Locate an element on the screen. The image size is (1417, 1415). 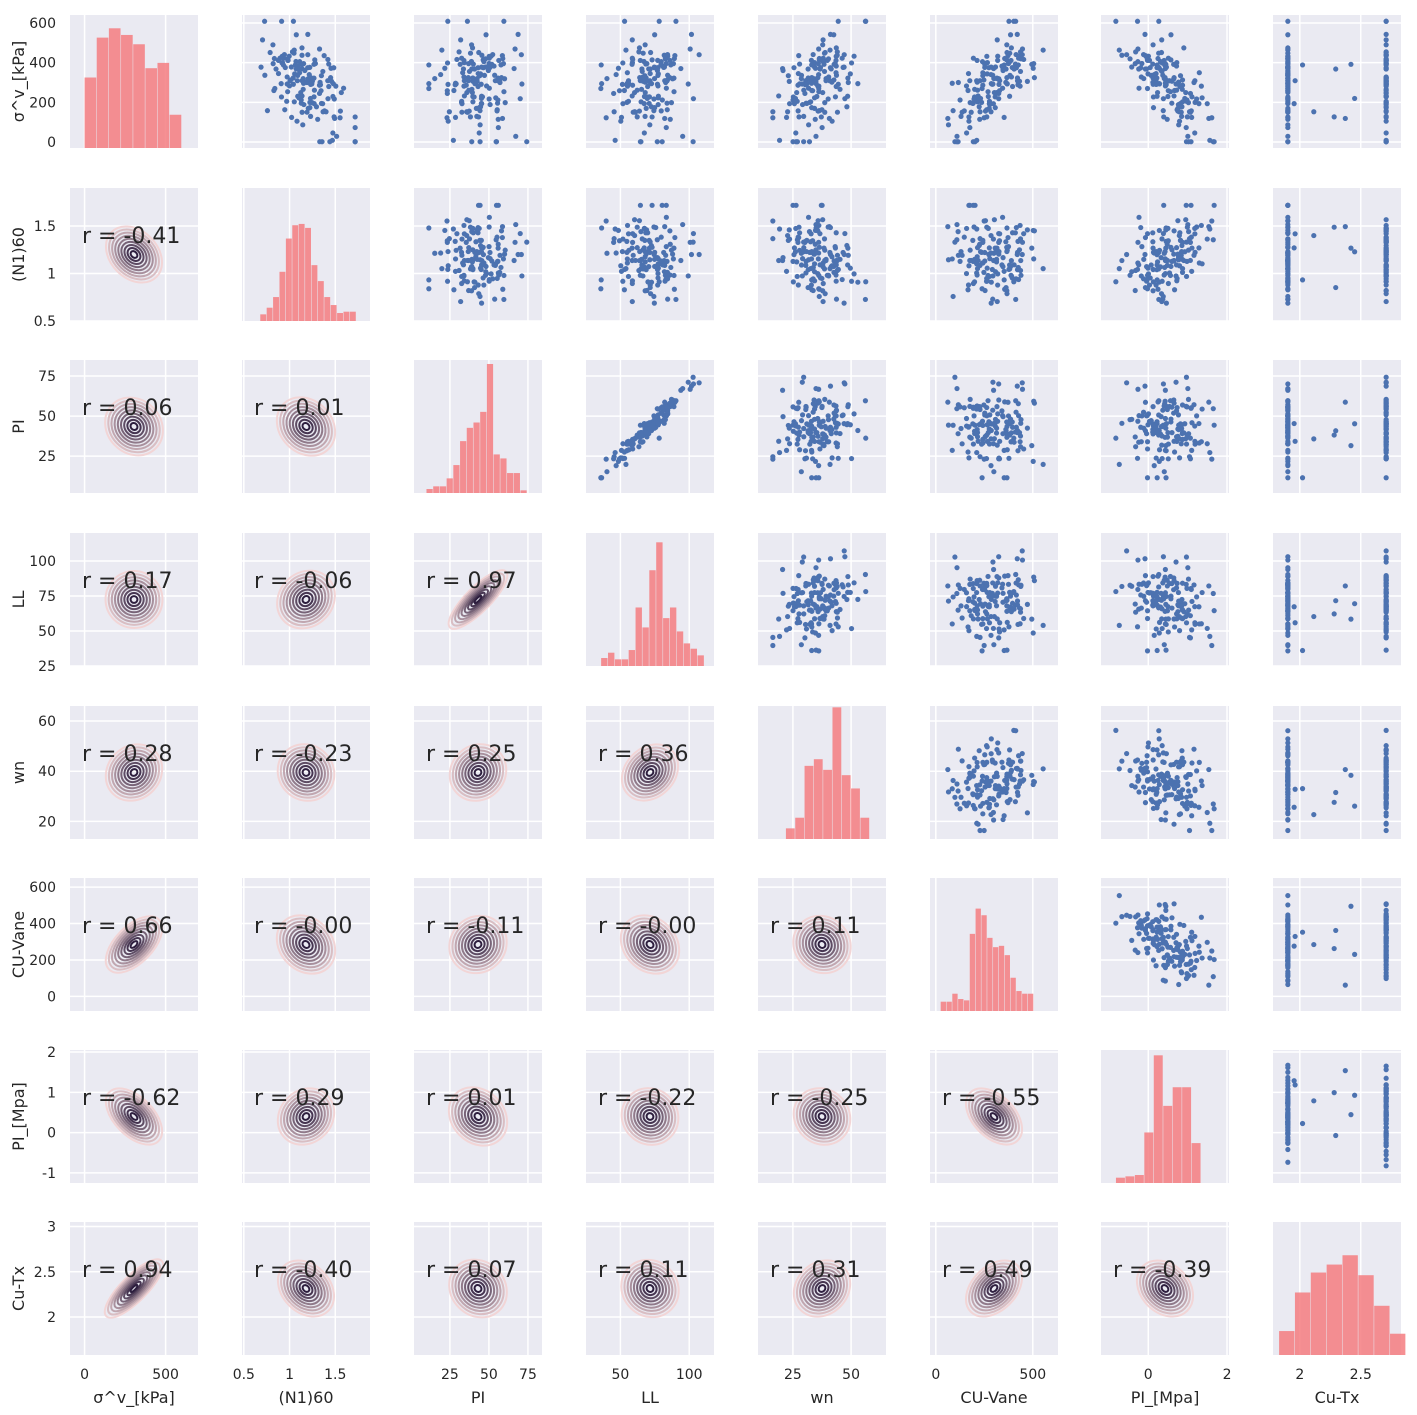
correlation-label: r = -0.41 is located at coordinates (131, 236).